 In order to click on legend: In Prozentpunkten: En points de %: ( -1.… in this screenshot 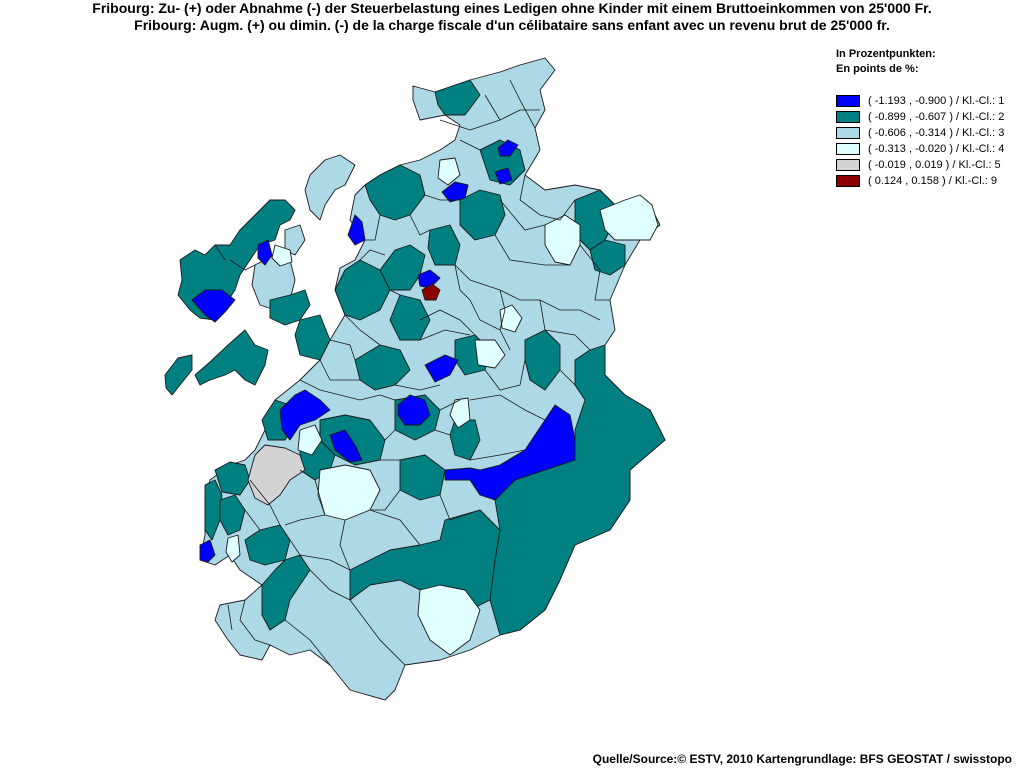, I will do `click(920, 118)`.